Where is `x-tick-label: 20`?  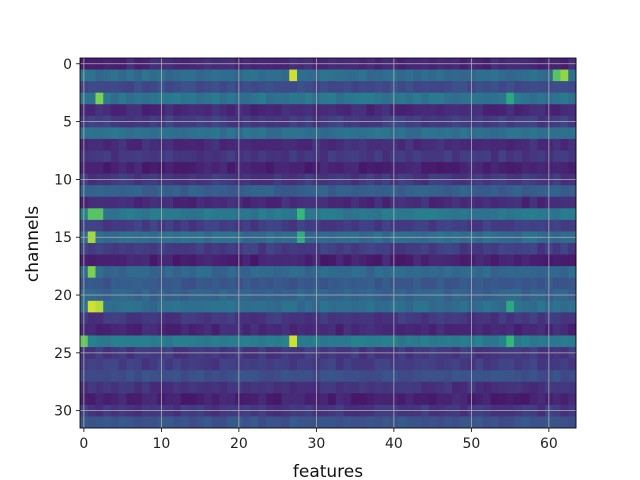 x-tick-label: 20 is located at coordinates (239, 444).